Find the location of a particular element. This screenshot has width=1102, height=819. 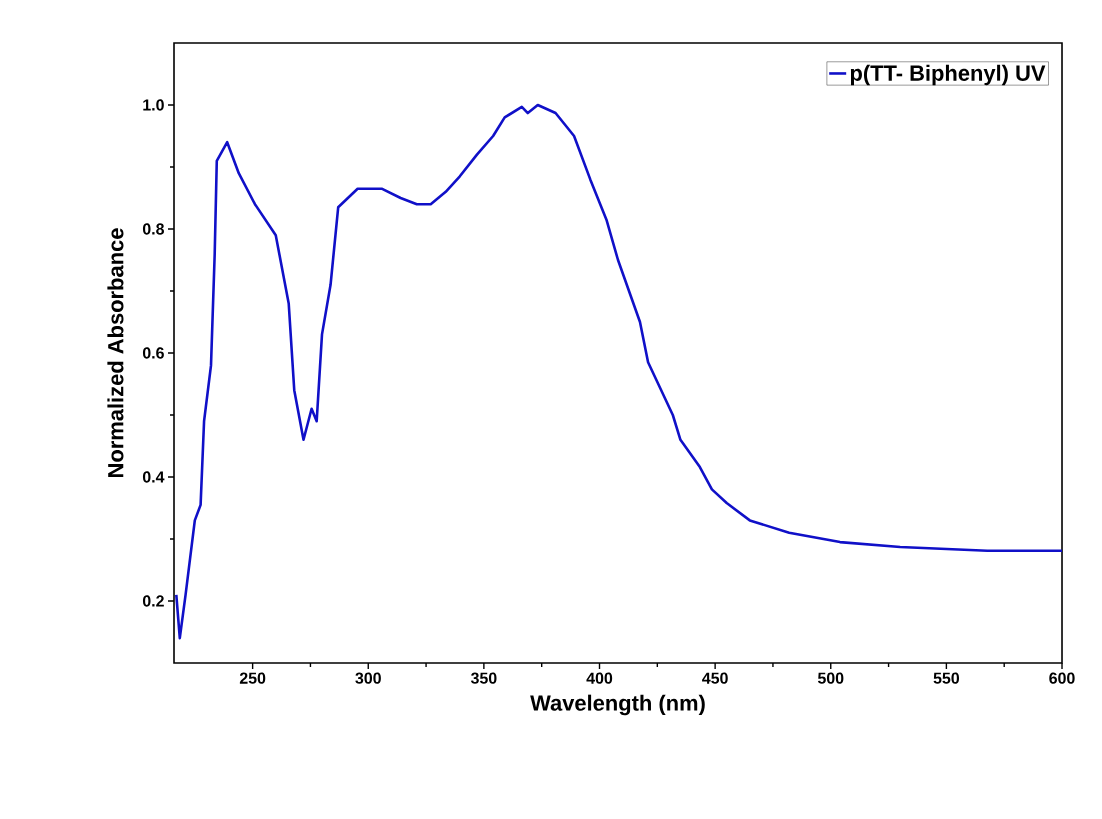

x-tick-label: 350 is located at coordinates (483, 678).